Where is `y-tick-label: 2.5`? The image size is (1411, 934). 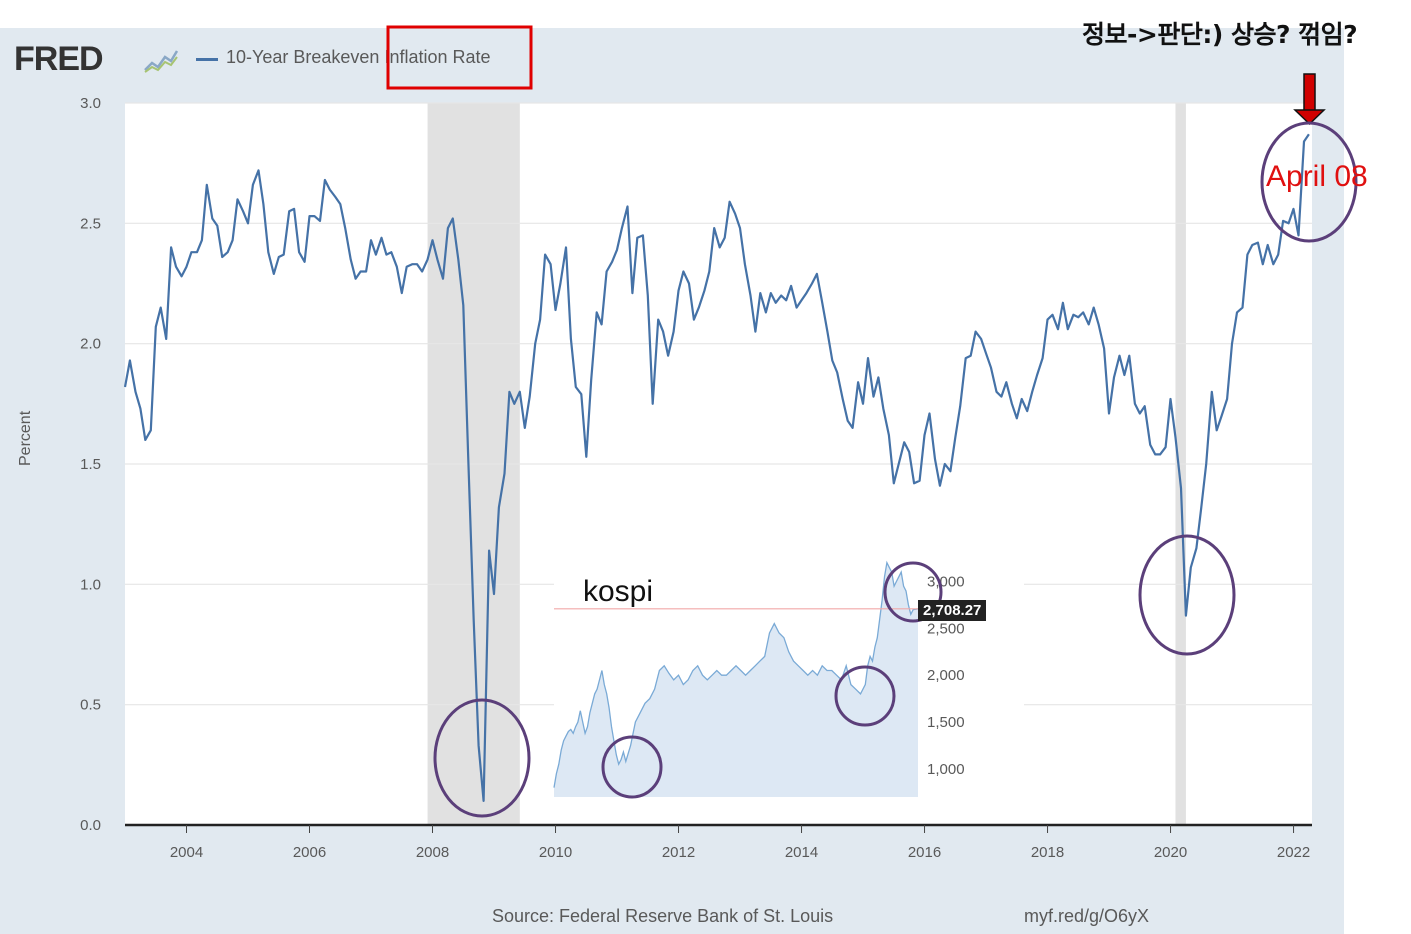
y-tick-label: 2.5 is located at coordinates (90, 223).